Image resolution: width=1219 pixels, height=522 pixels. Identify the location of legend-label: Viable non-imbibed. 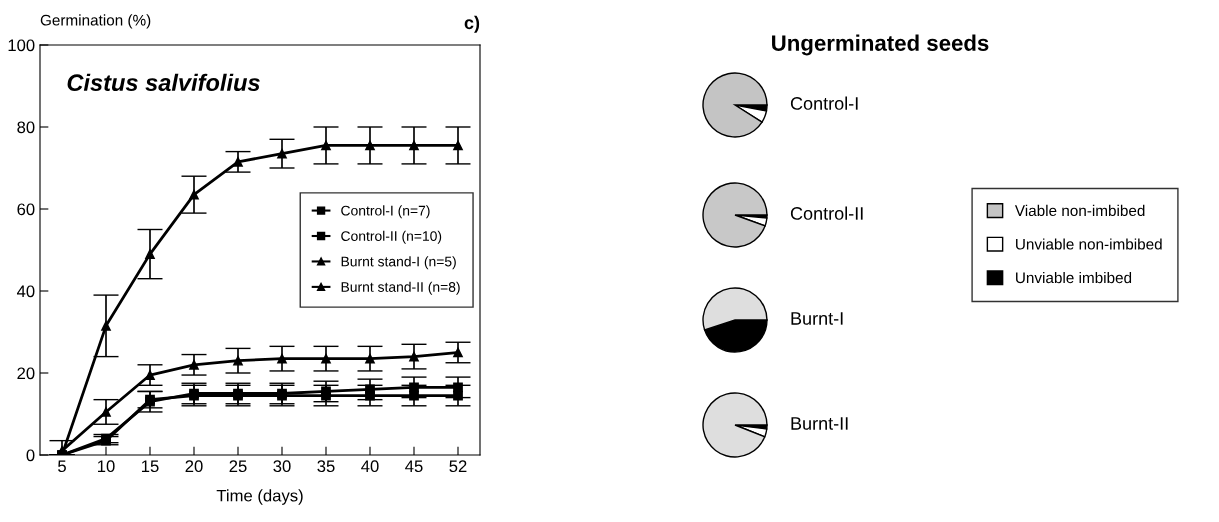
(1079, 210).